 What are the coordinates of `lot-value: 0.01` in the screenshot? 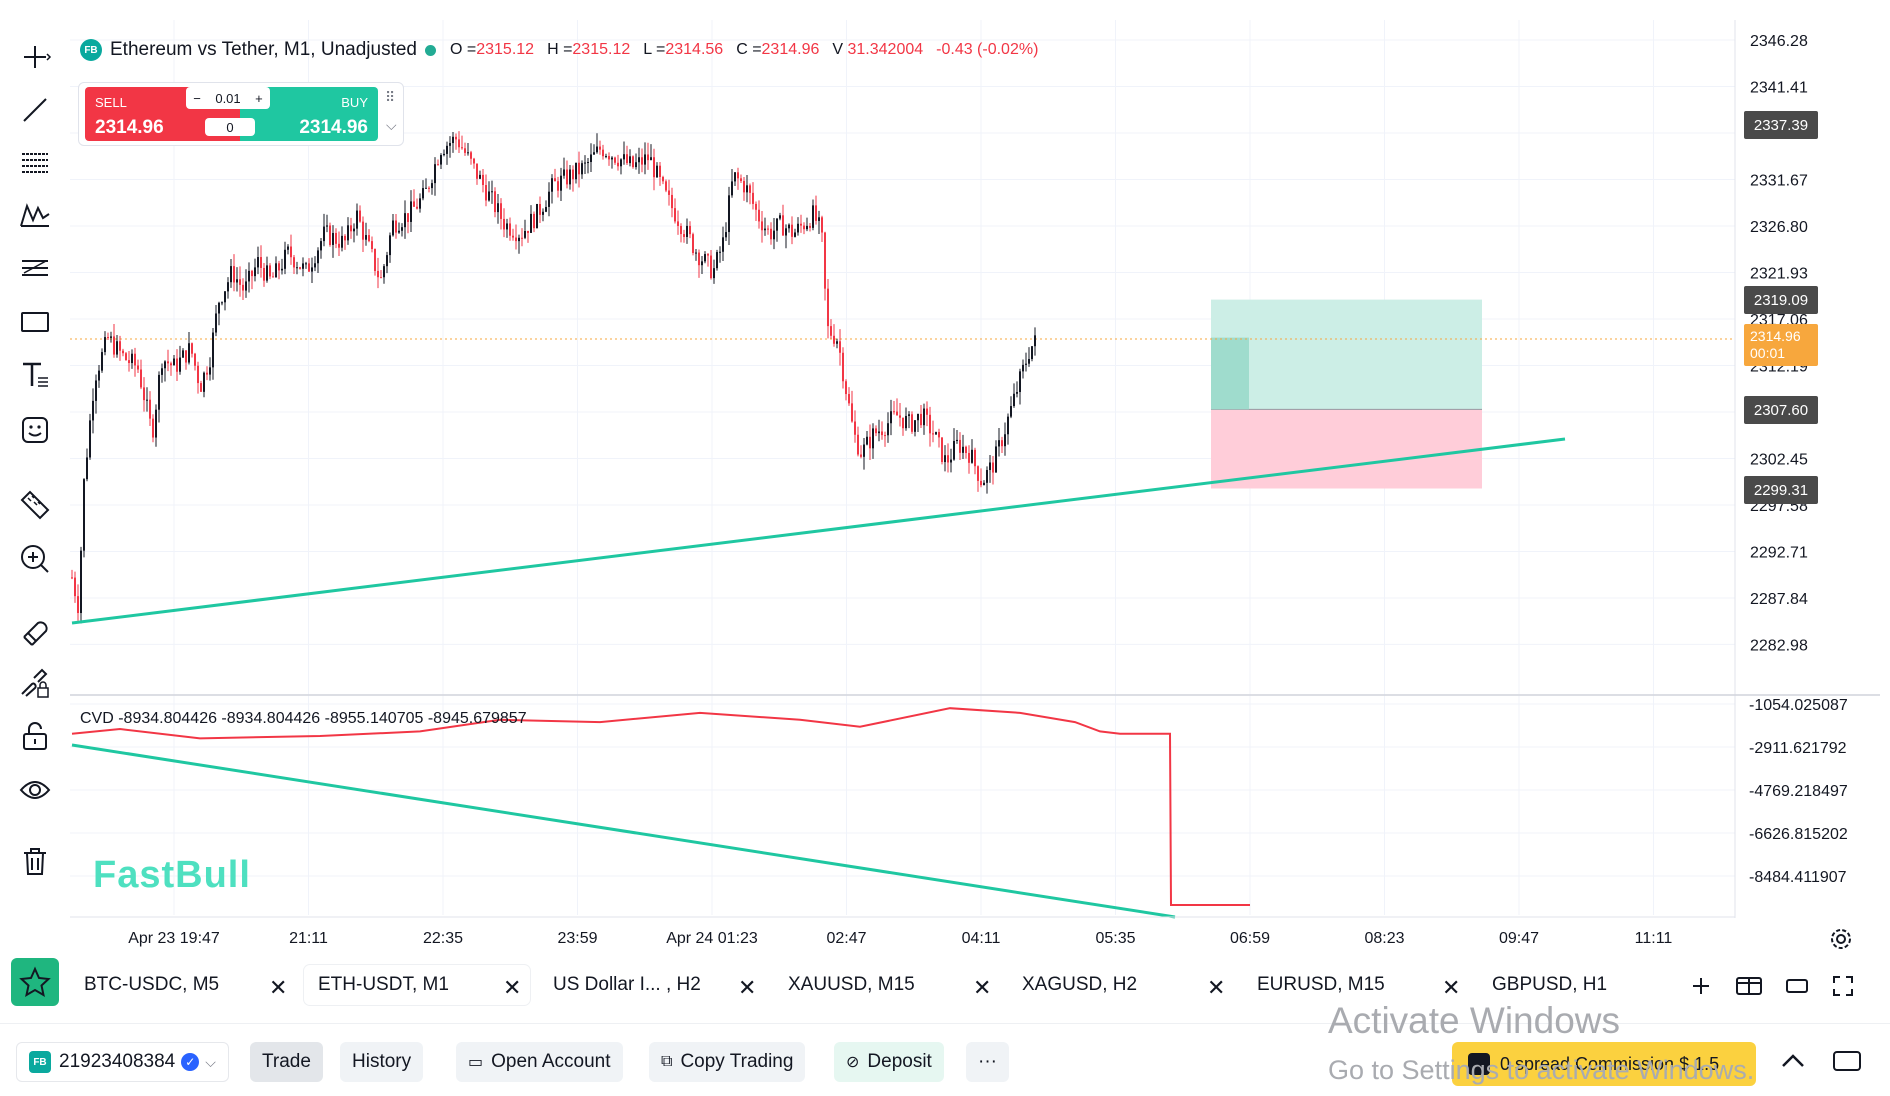 It's located at (228, 98).